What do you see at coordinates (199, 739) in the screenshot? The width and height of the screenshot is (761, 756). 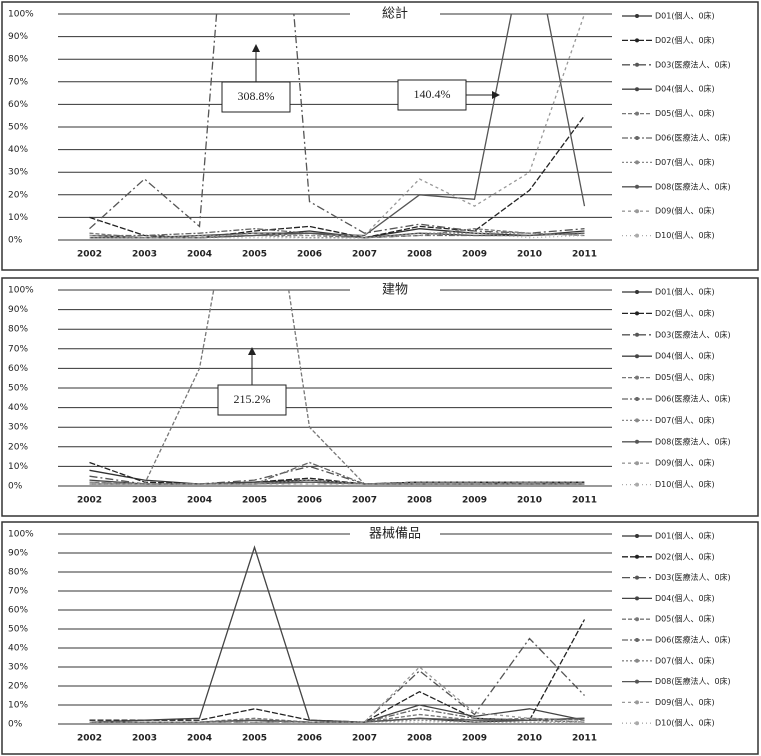 I see `x-tick-label: 2004` at bounding box center [199, 739].